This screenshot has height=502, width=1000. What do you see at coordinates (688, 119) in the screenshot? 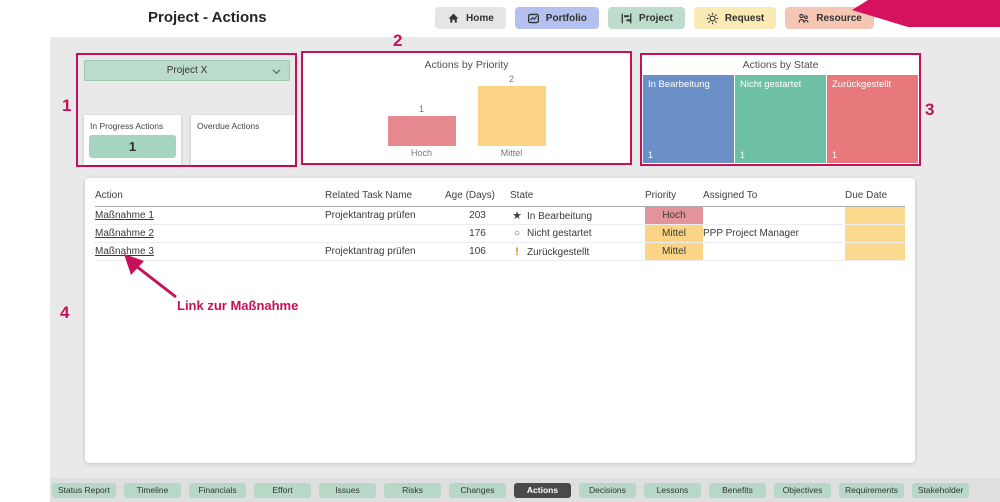
I see `treemap-tile-1: In Bearbeitung 1` at bounding box center [688, 119].